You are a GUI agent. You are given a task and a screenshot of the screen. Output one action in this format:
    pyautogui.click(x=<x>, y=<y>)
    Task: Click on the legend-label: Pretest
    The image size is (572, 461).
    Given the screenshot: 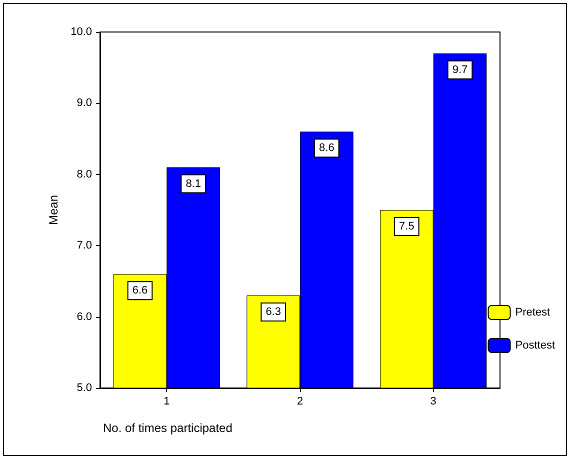 What is the action you would take?
    pyautogui.click(x=532, y=312)
    